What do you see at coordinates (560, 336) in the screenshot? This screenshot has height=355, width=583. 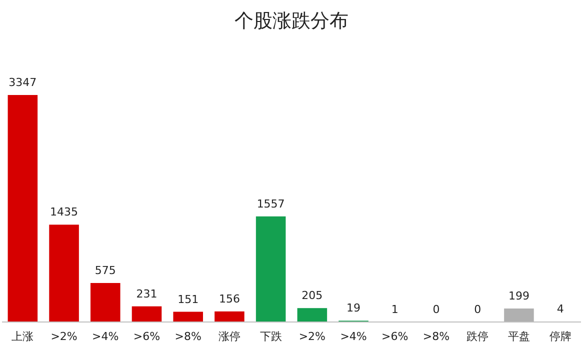 I see `x-tick-label: 停牌` at bounding box center [560, 336].